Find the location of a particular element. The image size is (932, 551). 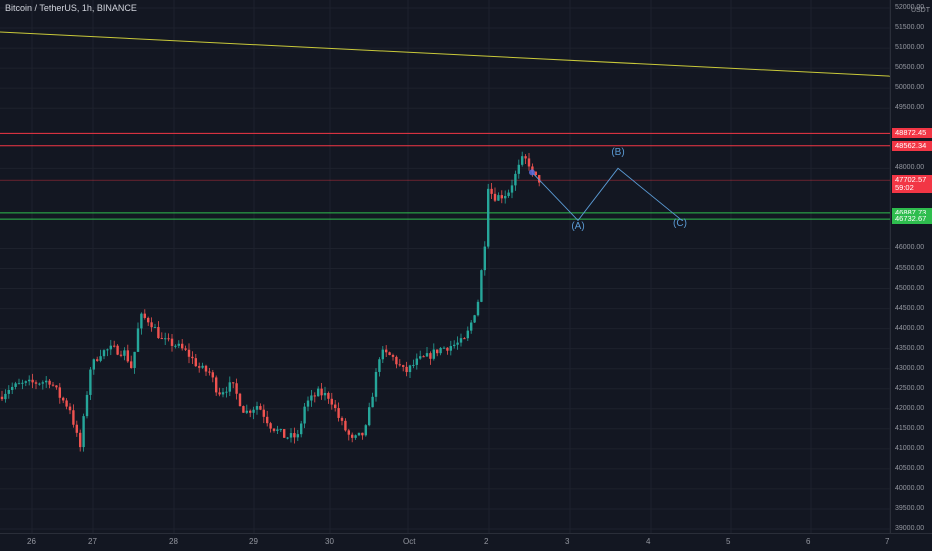

time-axis-label: 30 is located at coordinates (329, 541).